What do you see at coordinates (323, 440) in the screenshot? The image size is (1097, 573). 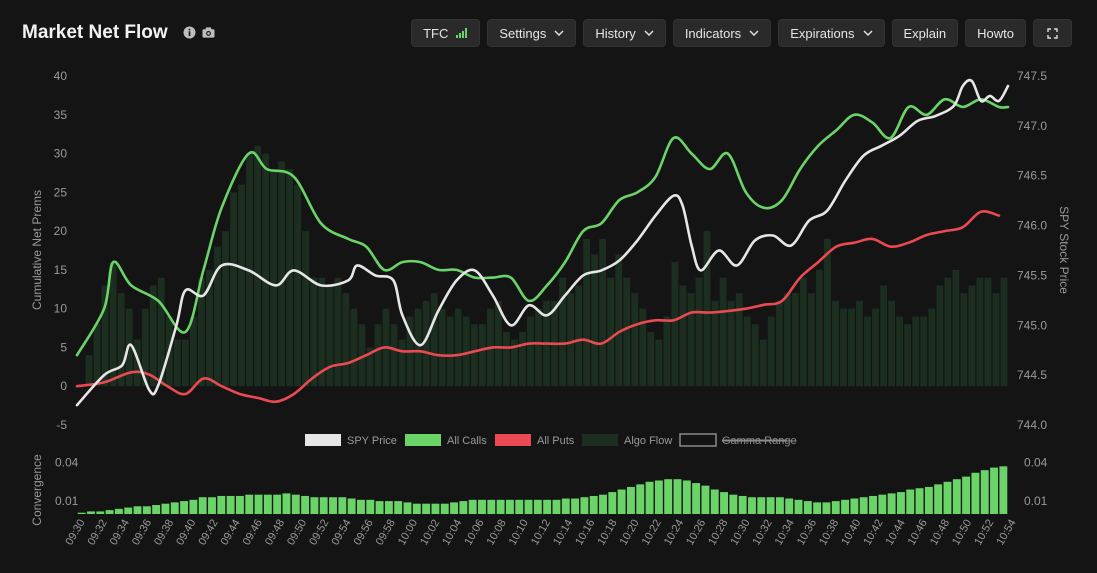 I see `legend-swatch-spy` at bounding box center [323, 440].